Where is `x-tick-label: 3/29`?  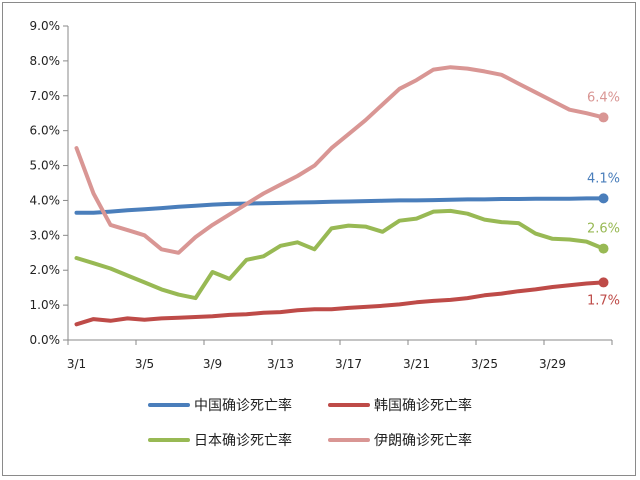 x-tick-label: 3/29 is located at coordinates (552, 364).